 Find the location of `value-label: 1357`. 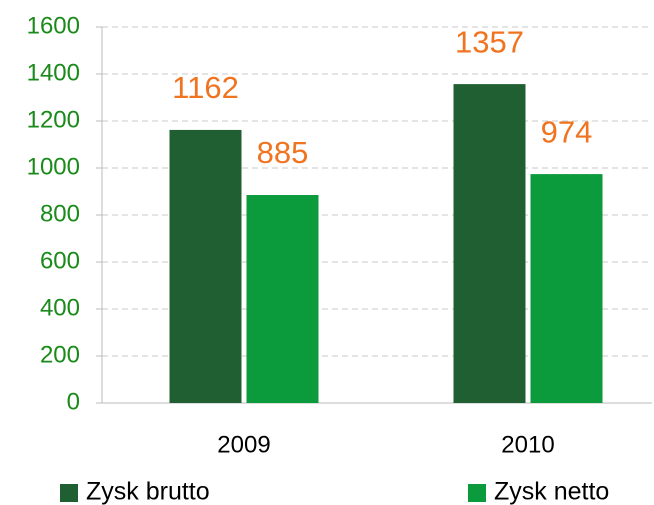

value-label: 1357 is located at coordinates (489, 41).